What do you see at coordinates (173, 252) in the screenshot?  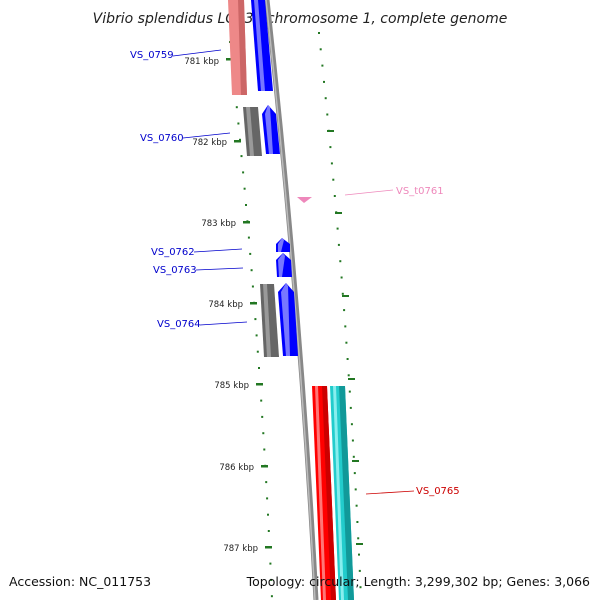 I see `gene-label-vs-0762: VS_0762` at bounding box center [173, 252].